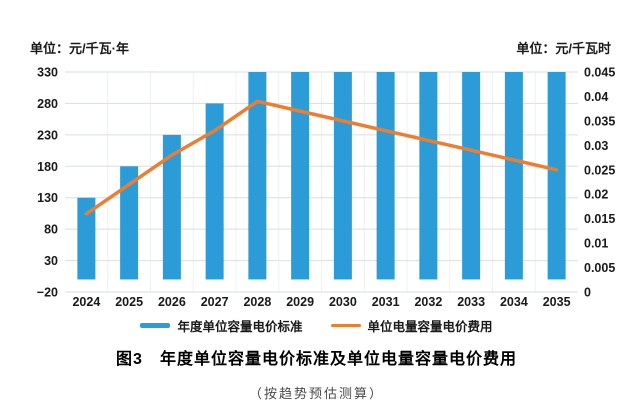 The width and height of the screenshot is (633, 416). Describe the element at coordinates (51, 230) in the screenshot. I see `left-axis-tick: 80` at that location.